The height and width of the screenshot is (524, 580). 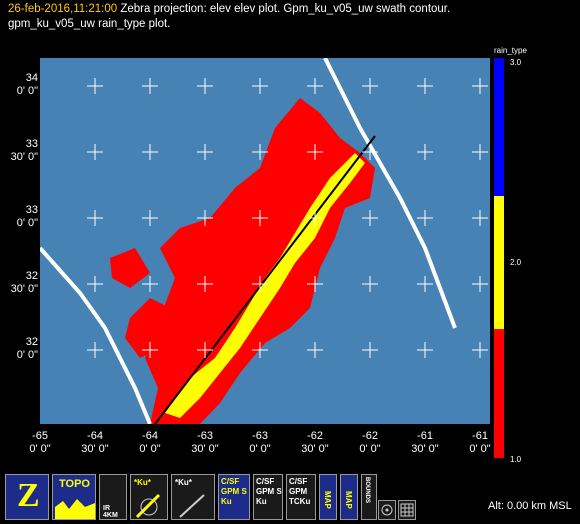 What do you see at coordinates (530, 506) in the screenshot?
I see `altitude-readout: Alt: 0.00 km MSL` at bounding box center [530, 506].